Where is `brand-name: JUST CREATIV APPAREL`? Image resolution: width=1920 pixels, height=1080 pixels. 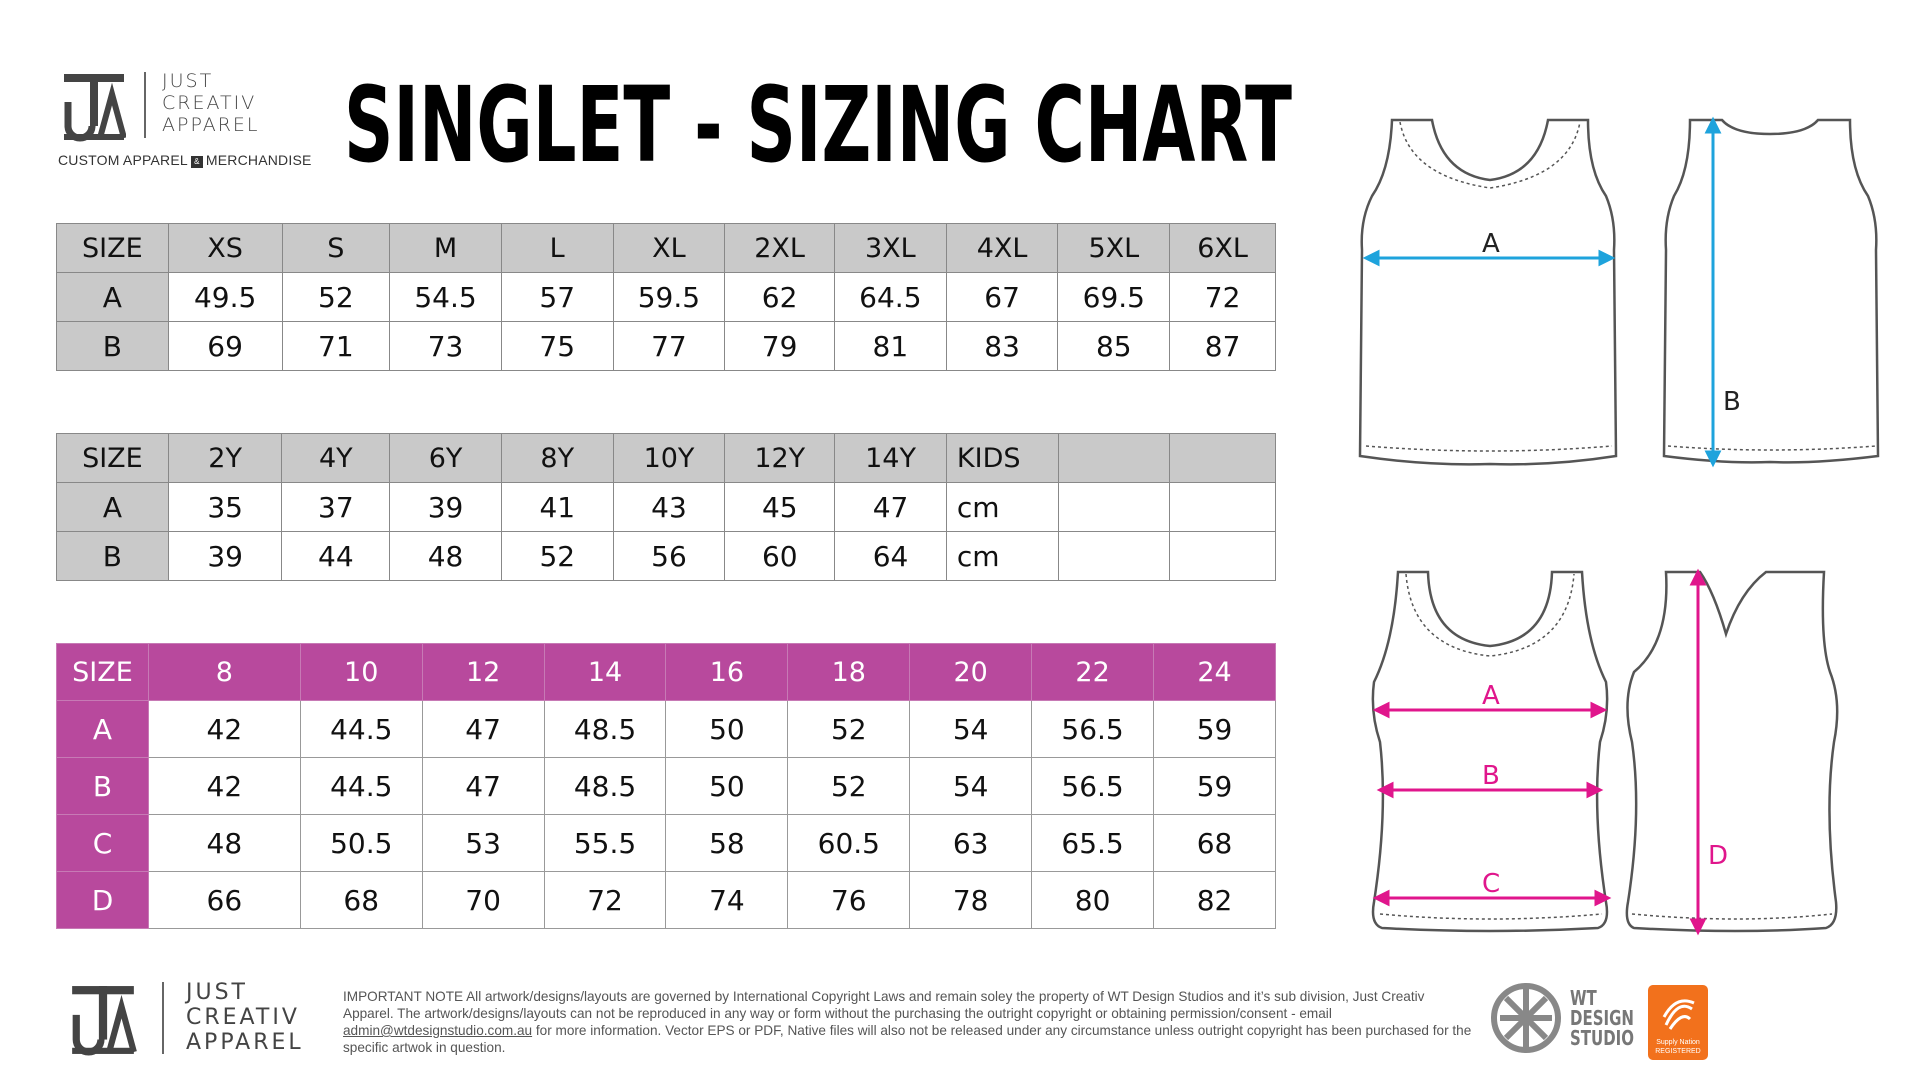
brand-name: JUST CREATIV APPAREL is located at coordinates (211, 103).